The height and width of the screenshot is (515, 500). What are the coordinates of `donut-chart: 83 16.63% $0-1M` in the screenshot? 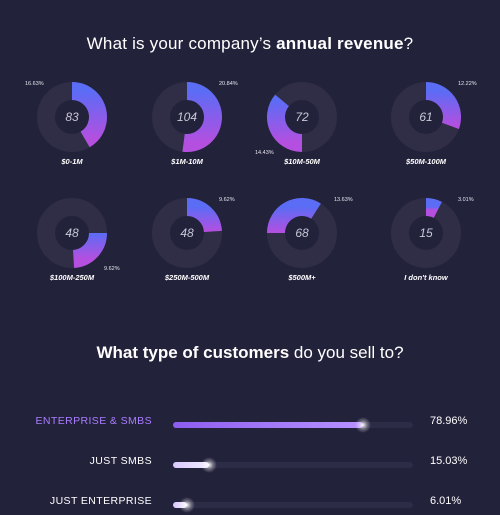 It's located at (72, 117).